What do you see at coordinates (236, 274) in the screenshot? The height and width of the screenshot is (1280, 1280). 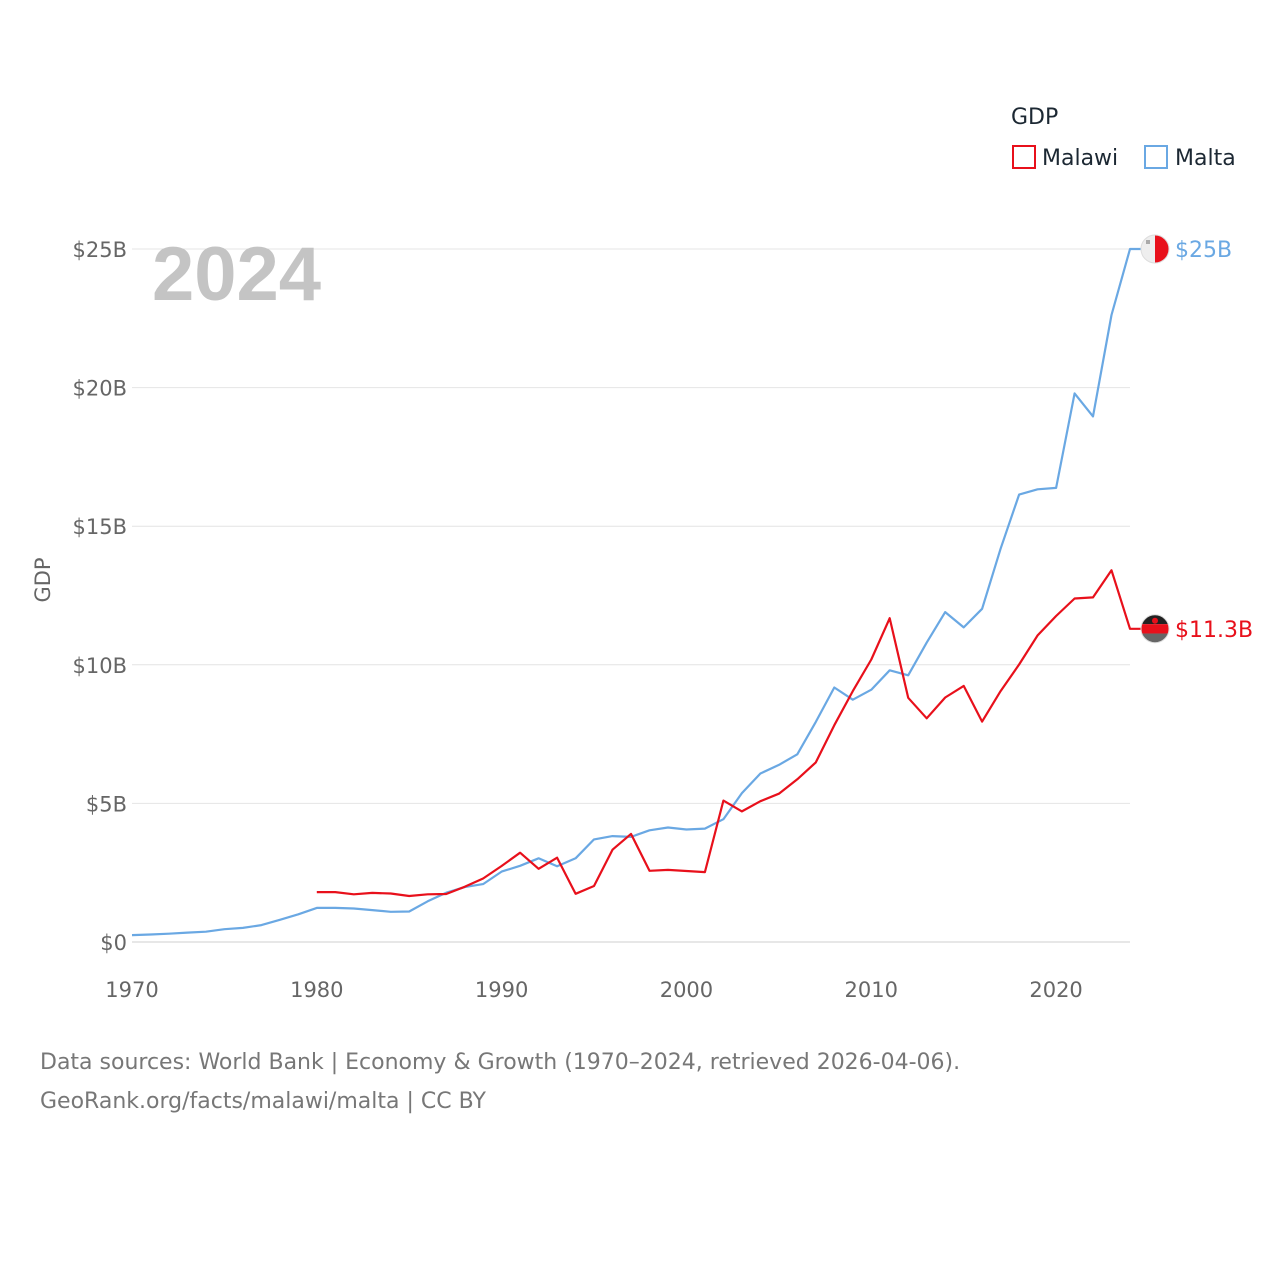 I see `current-year-label: 2024` at bounding box center [236, 274].